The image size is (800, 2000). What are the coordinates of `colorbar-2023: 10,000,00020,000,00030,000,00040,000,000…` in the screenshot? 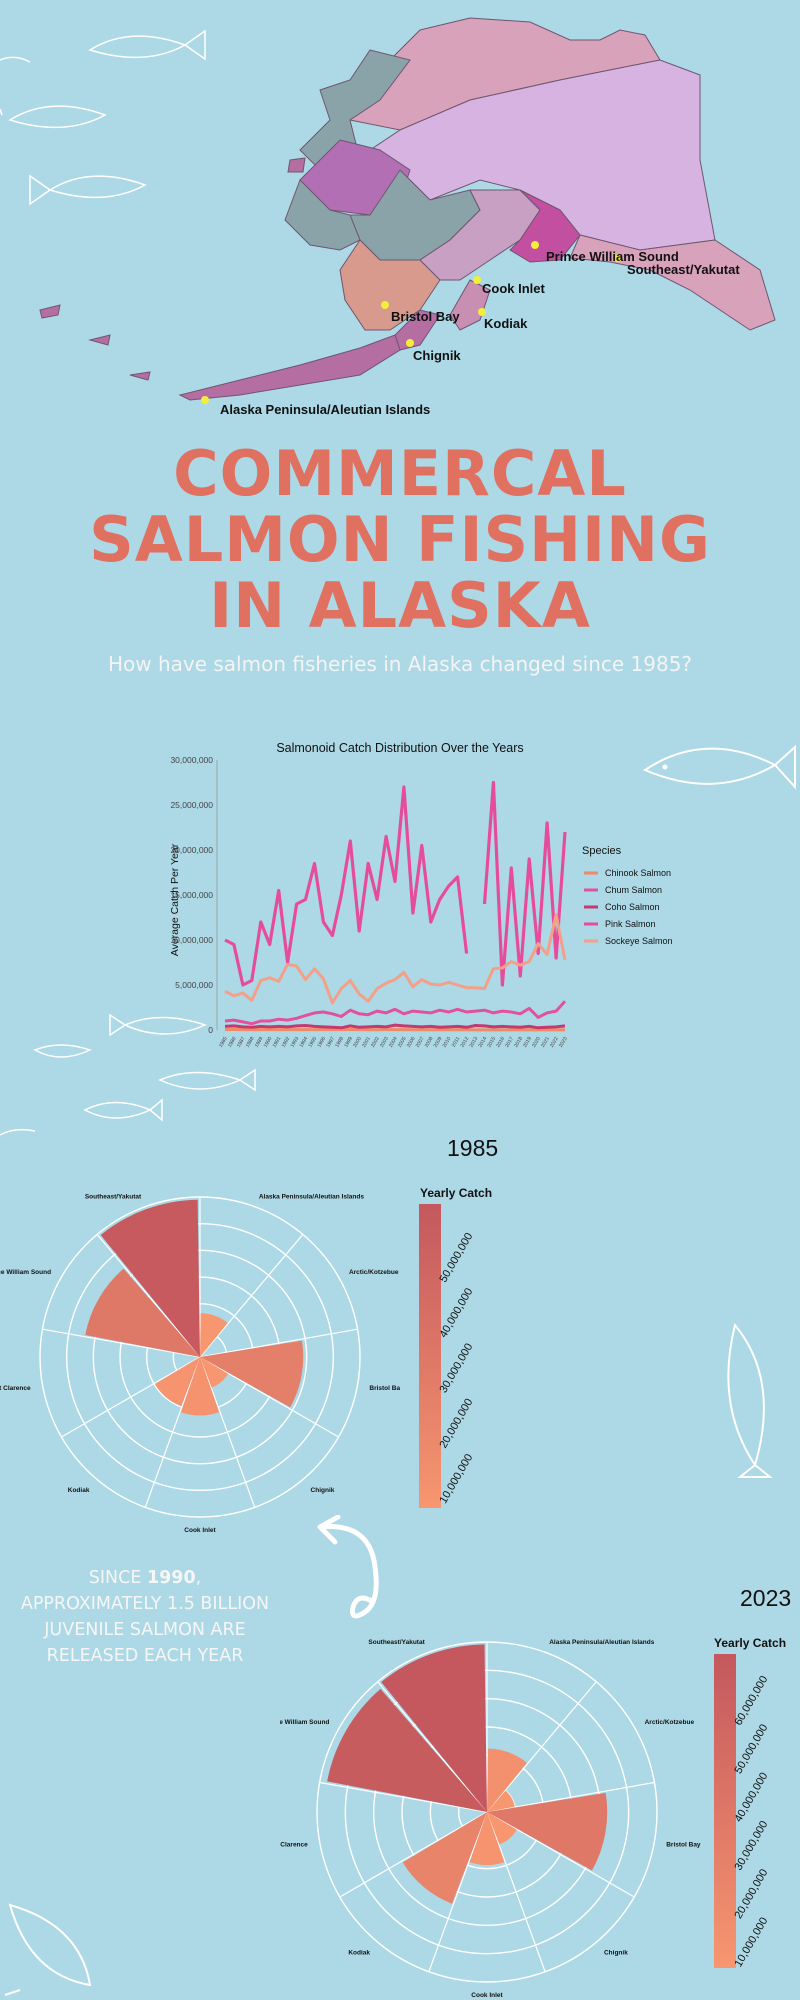 It's located at (742, 1812).